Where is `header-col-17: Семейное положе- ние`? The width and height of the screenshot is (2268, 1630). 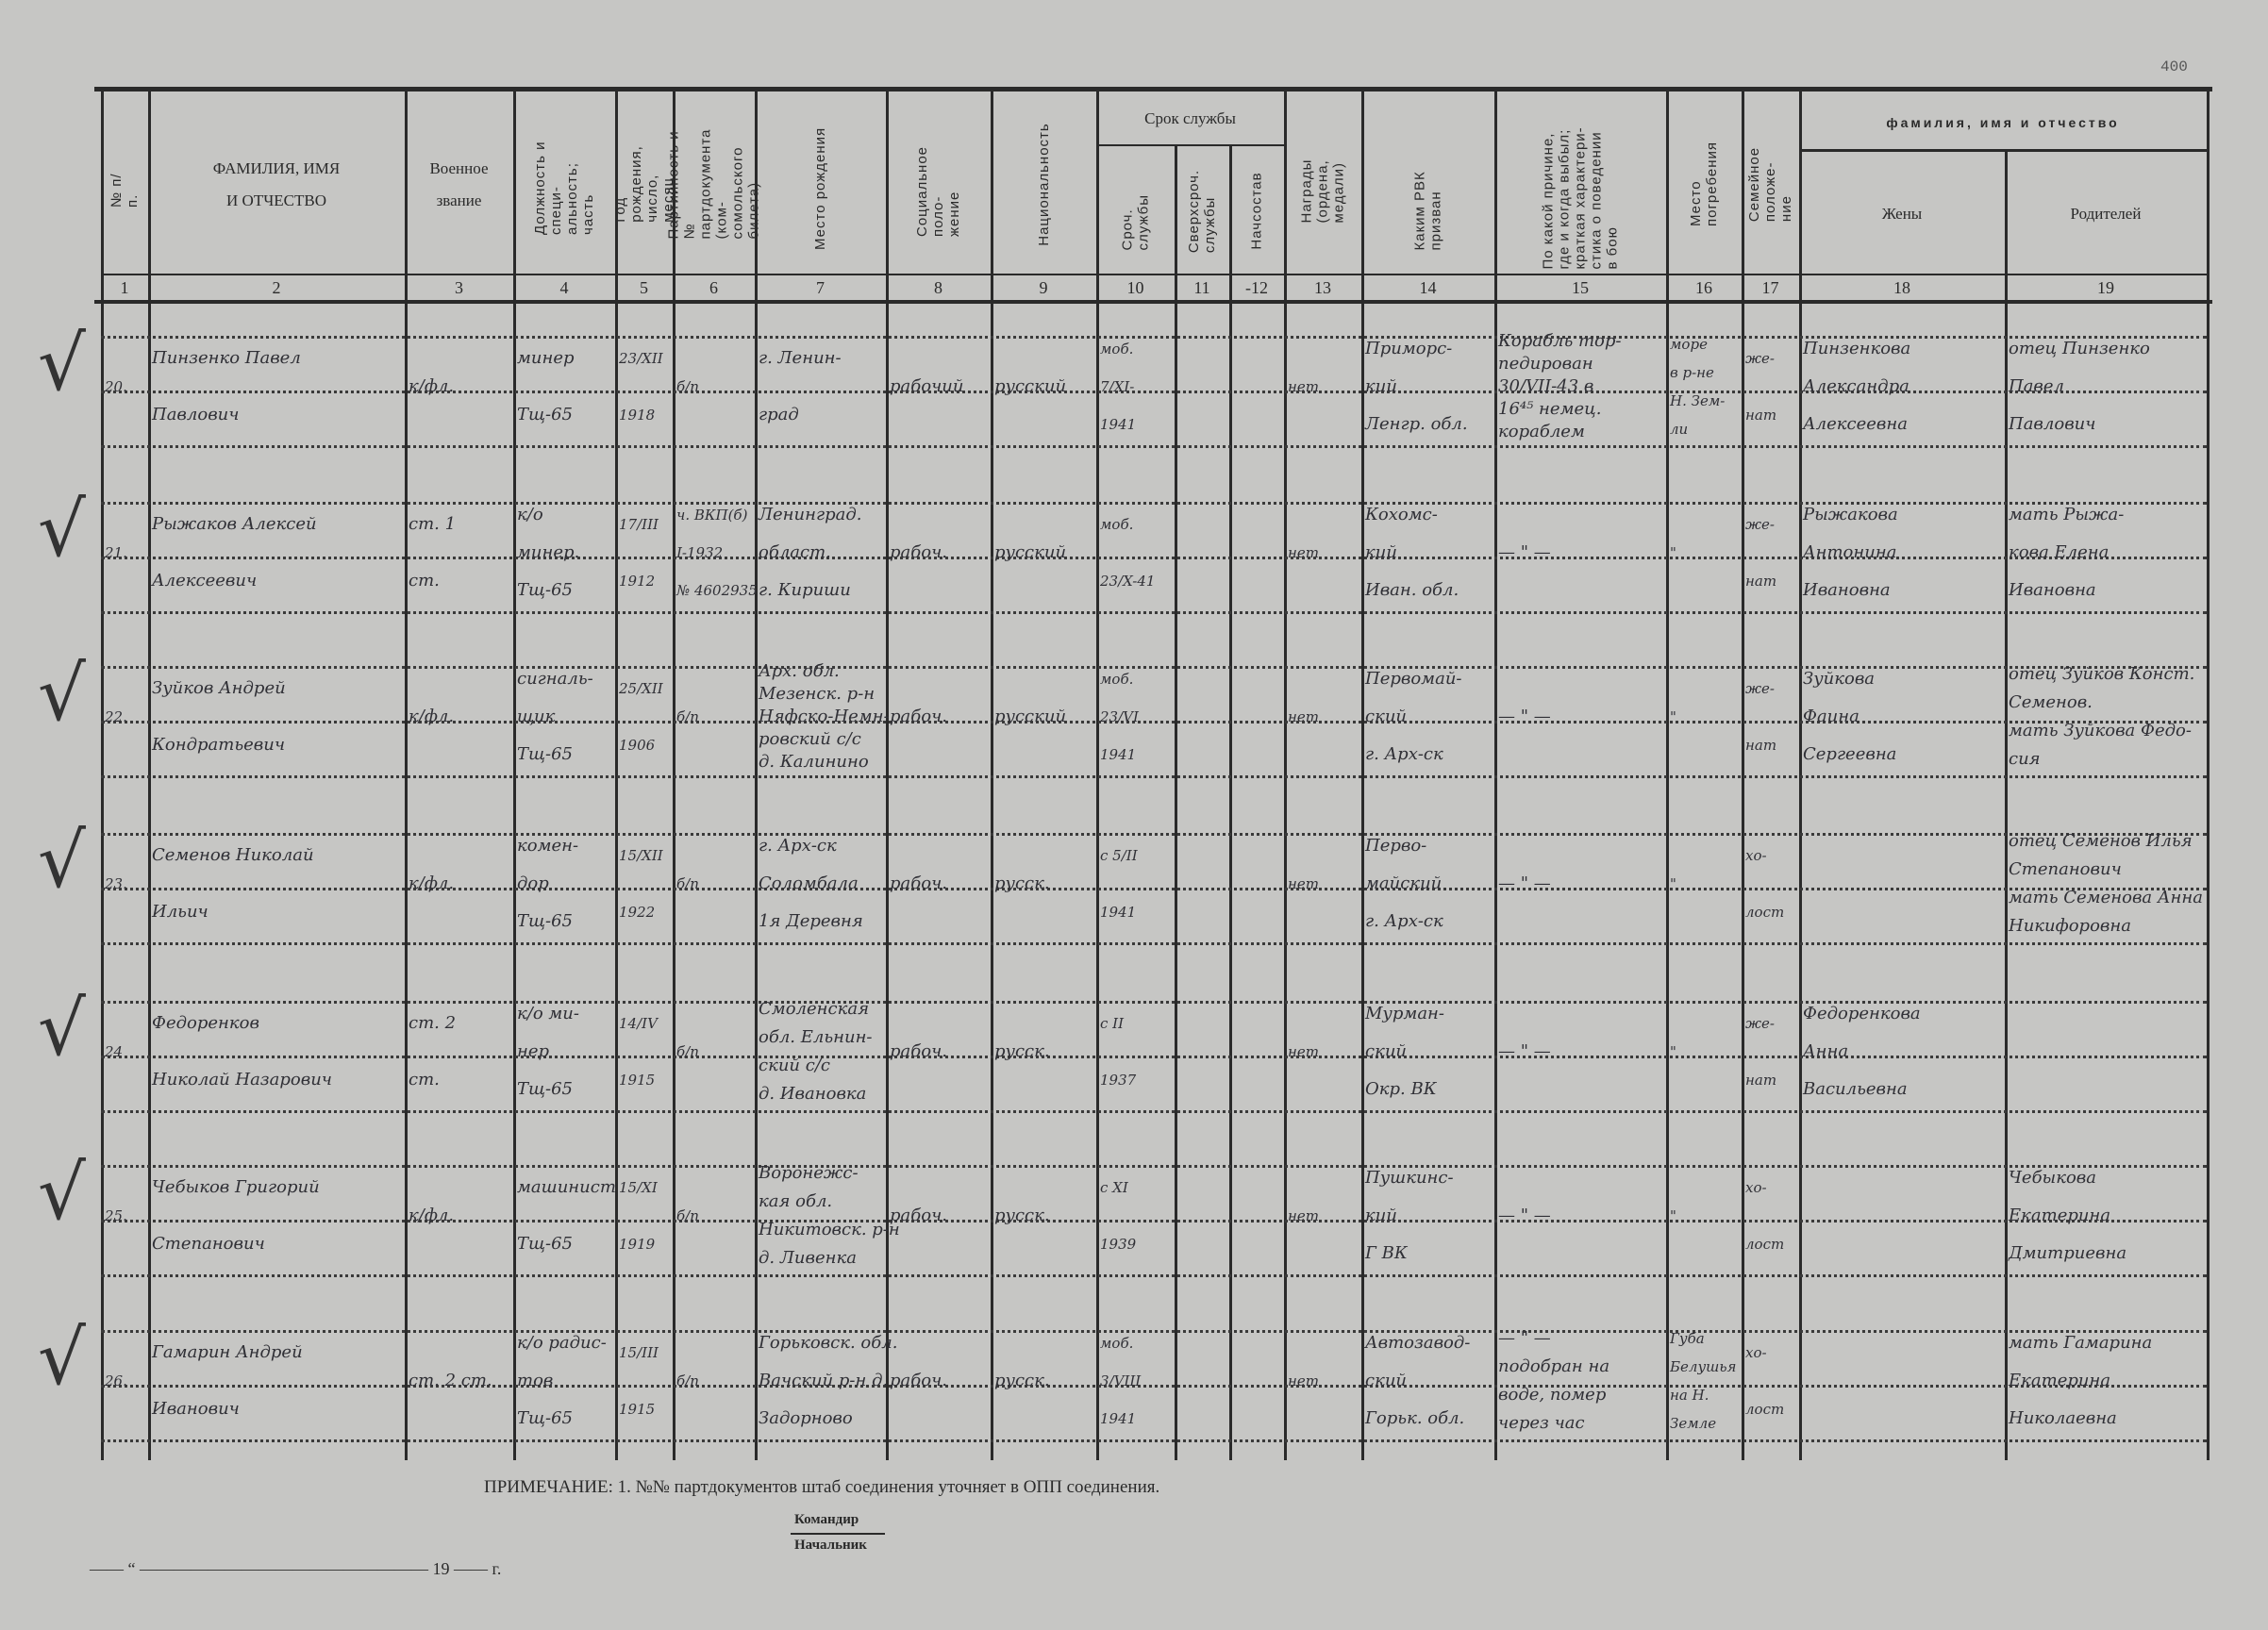
header-col-17: Семейное положе- ние is located at coordinates (1771, 184).